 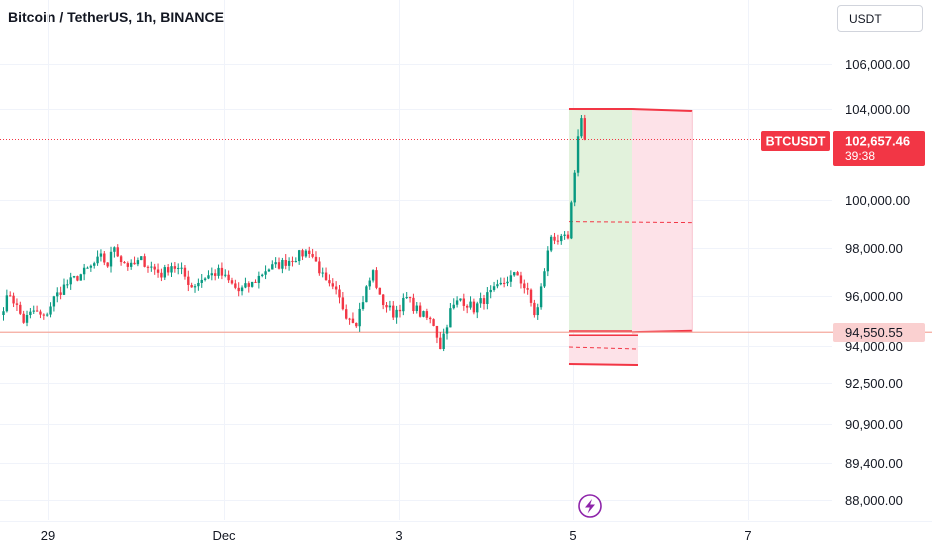 What do you see at coordinates (398, 535) in the screenshot?
I see `time-tick-label: 3` at bounding box center [398, 535].